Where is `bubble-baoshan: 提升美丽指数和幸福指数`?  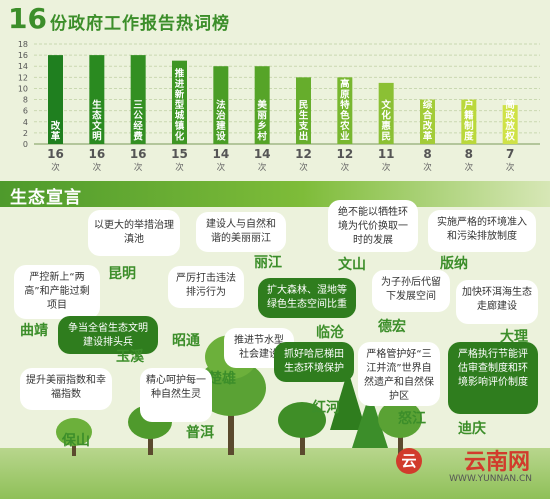
bubble-baoshan: 提升美丽指数和幸福指数 is located at coordinates (66, 389).